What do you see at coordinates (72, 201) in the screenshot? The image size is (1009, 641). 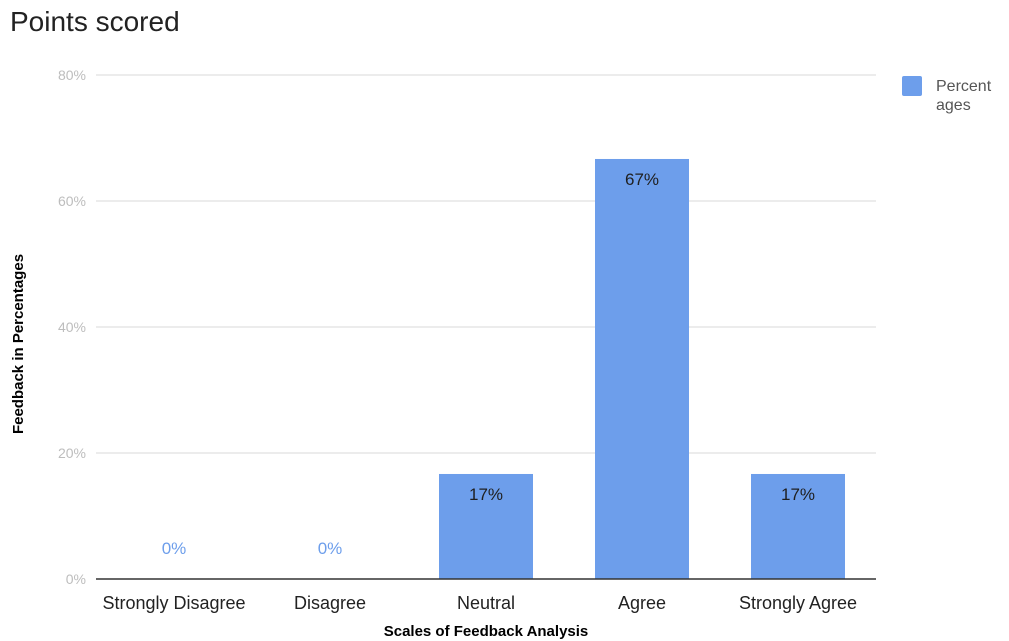 I see `y-tick-label: 60%` at bounding box center [72, 201].